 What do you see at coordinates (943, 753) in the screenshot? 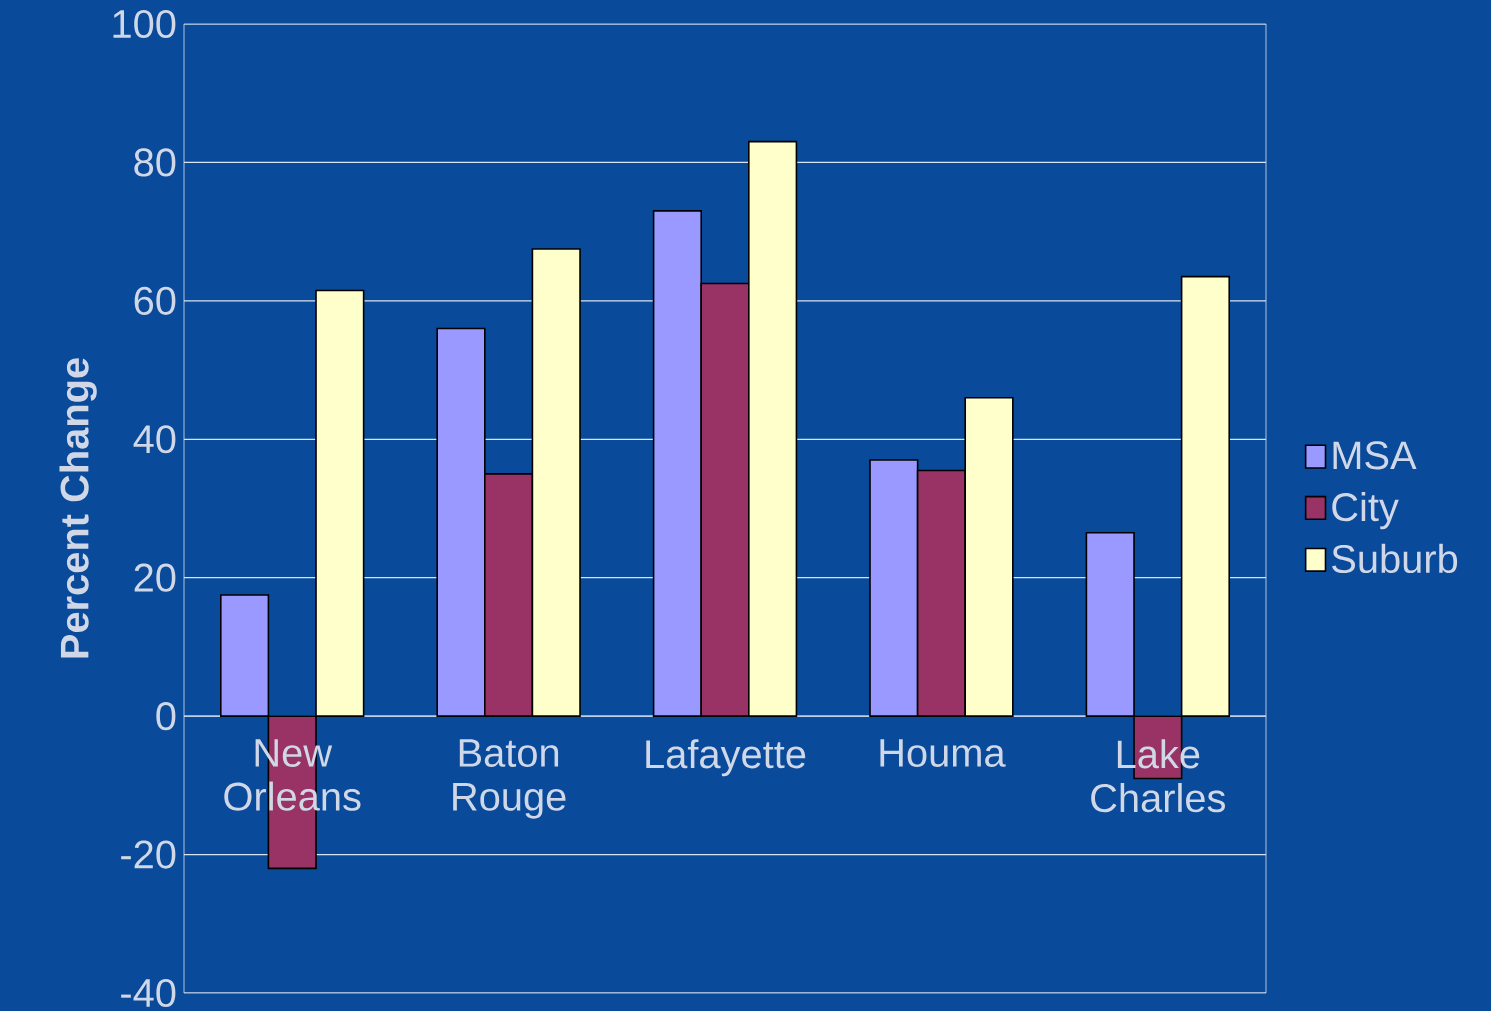
I see `x-tick-label: Houma` at bounding box center [943, 753].